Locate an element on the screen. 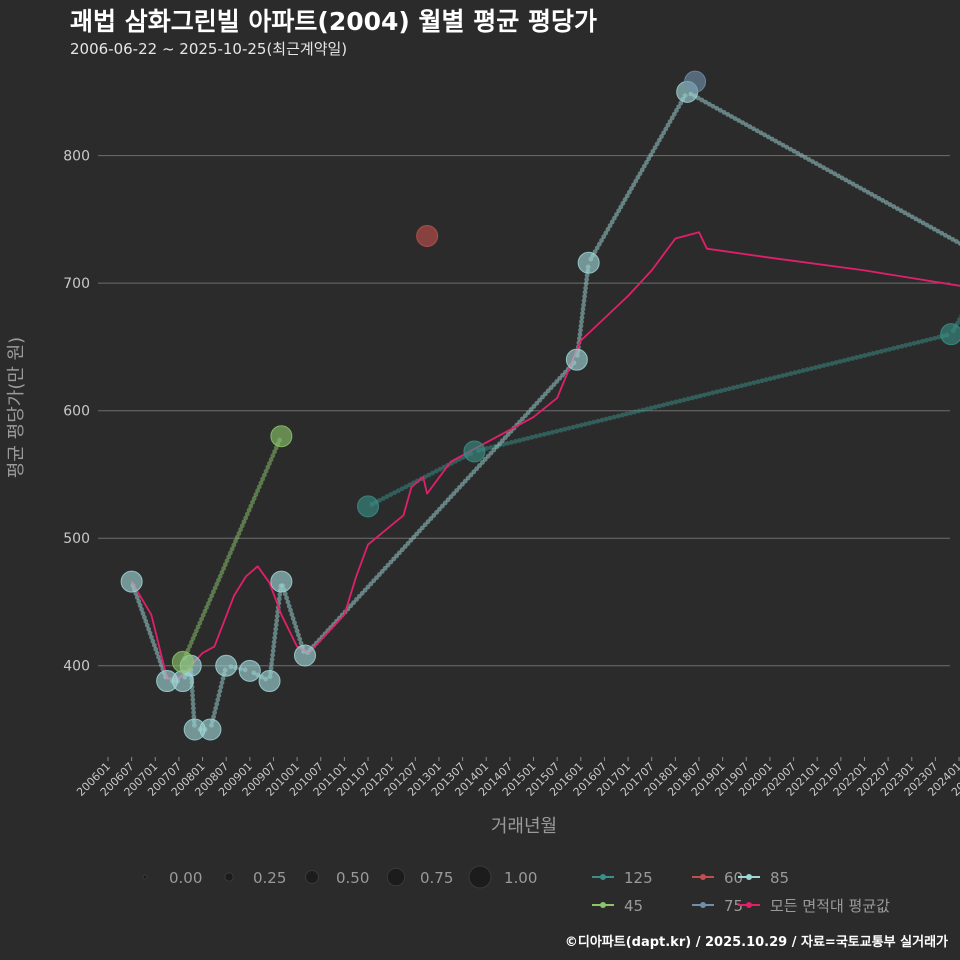 The image size is (960, 960). y-tick-label: 400 is located at coordinates (76, 667).